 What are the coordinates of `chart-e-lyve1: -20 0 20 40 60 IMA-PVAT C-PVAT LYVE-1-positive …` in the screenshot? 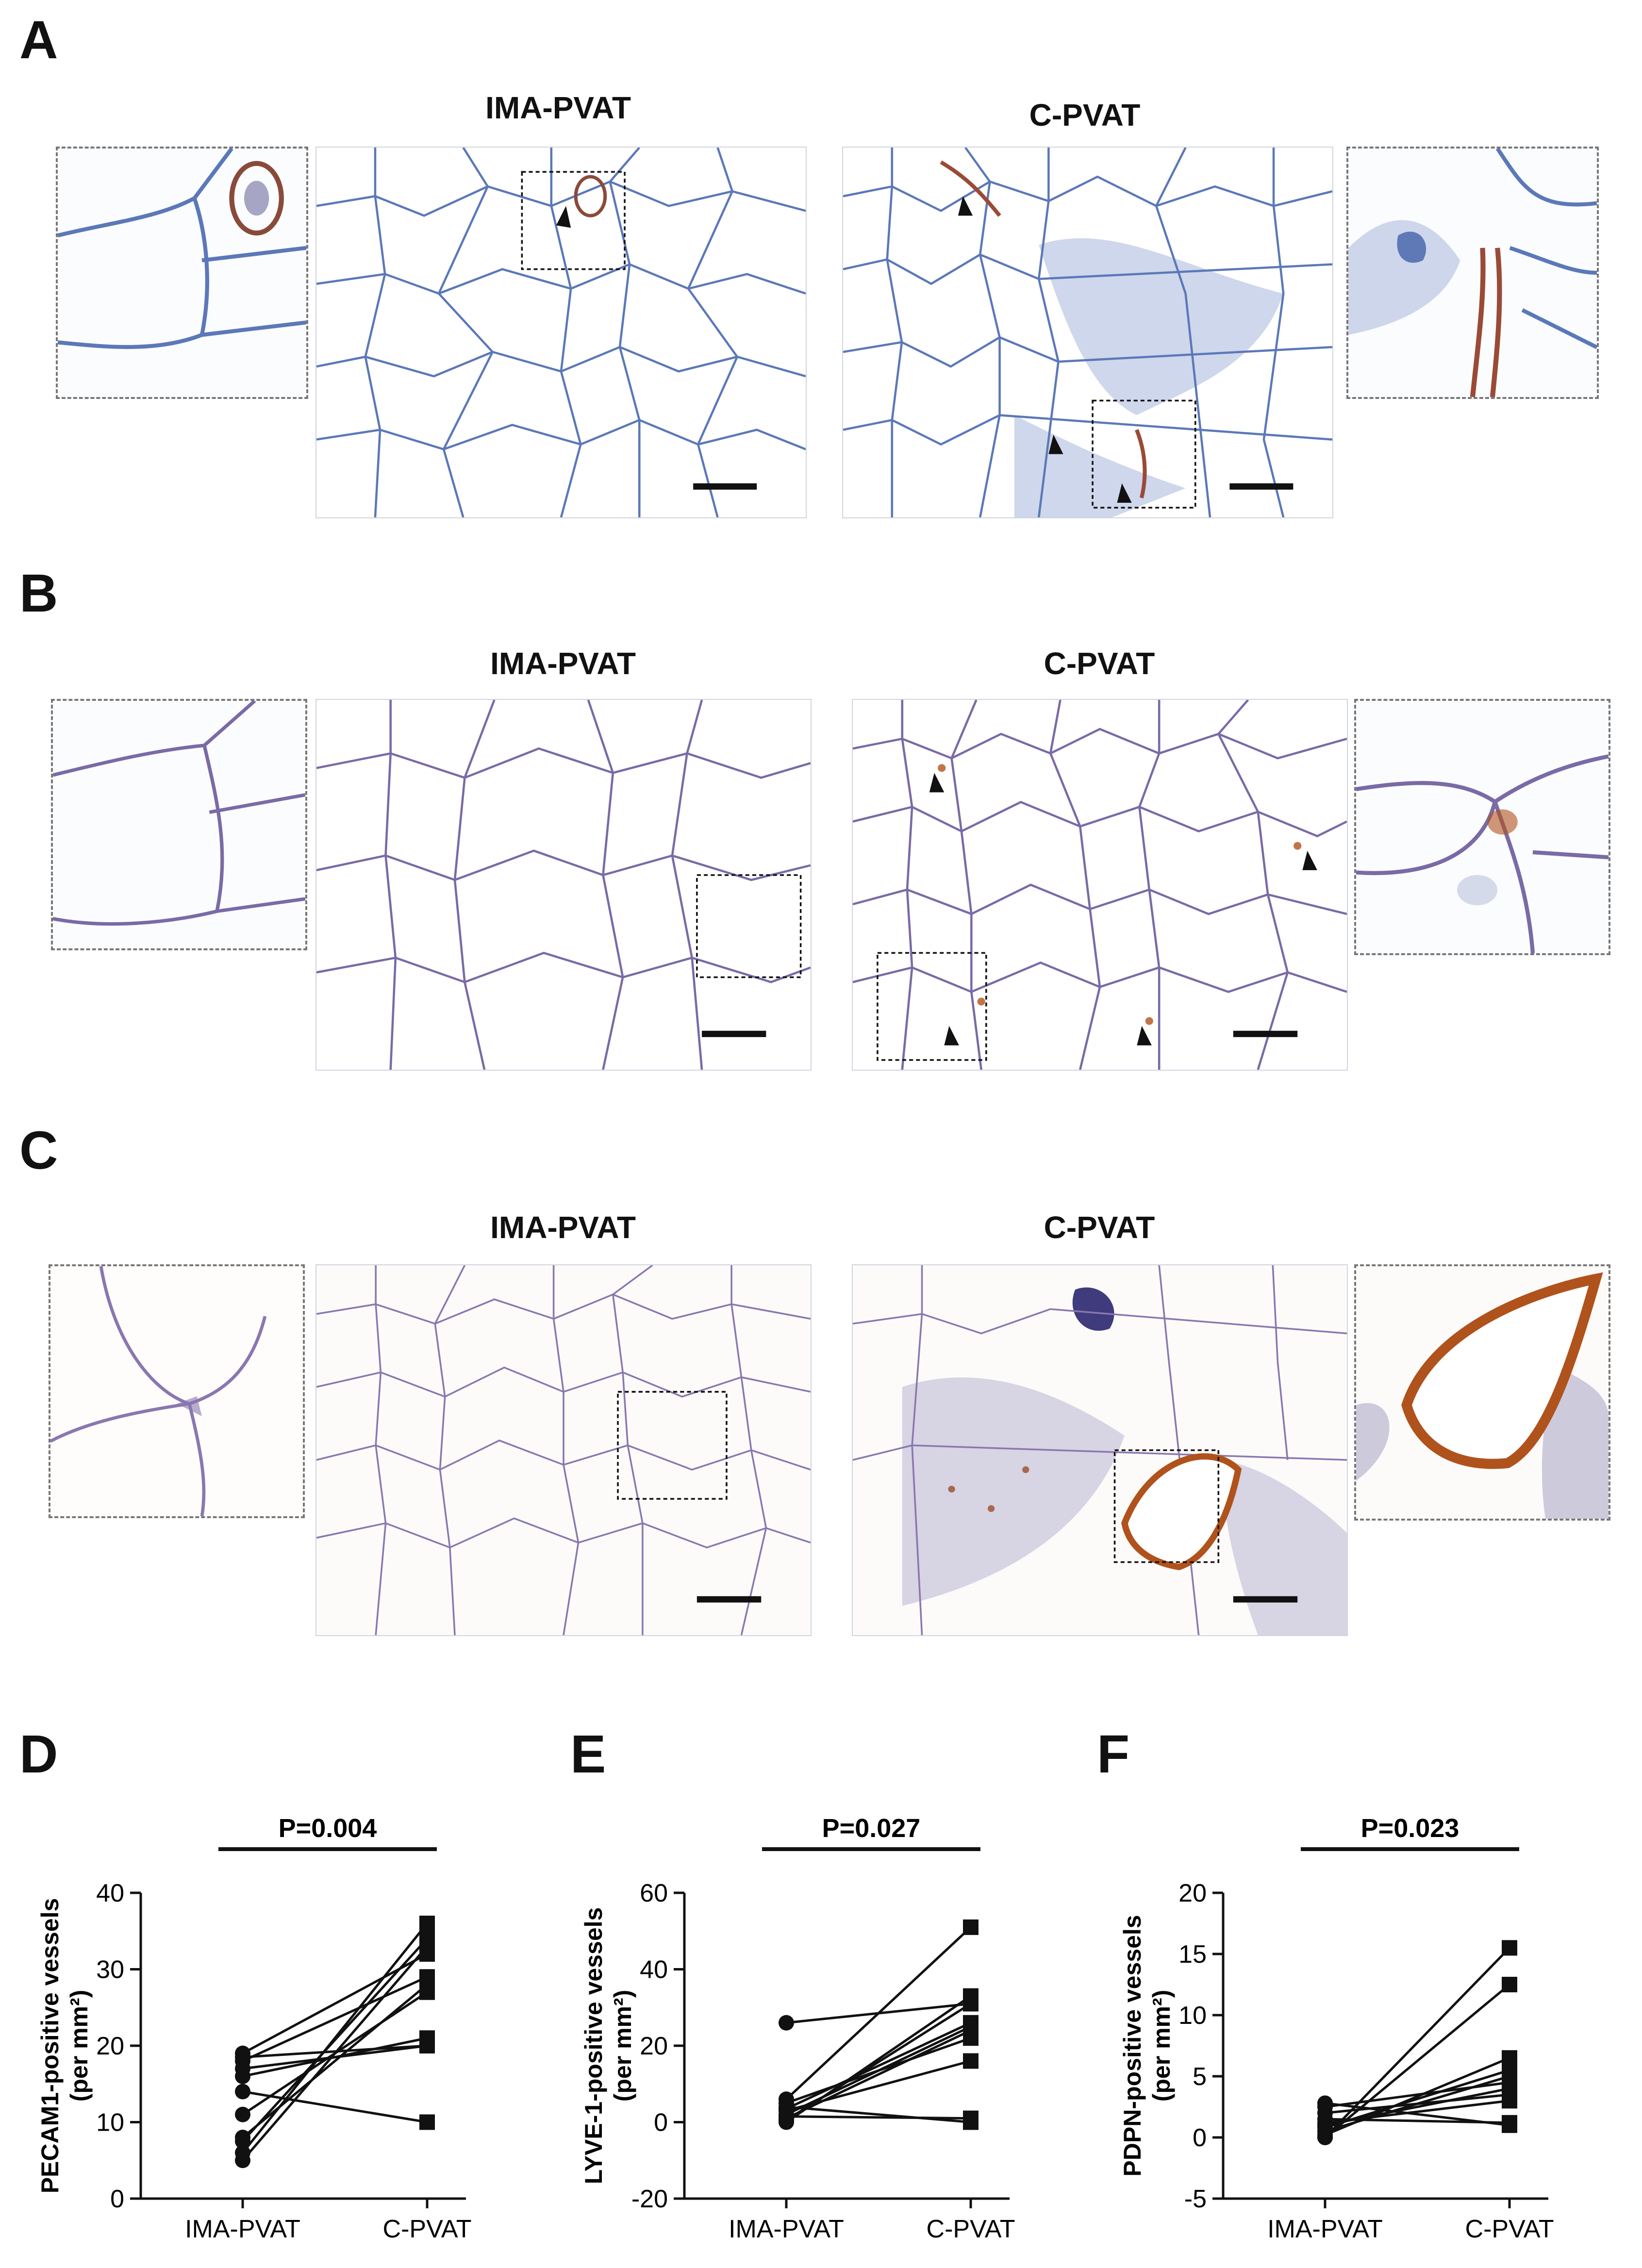 It's located at (815, 2027).